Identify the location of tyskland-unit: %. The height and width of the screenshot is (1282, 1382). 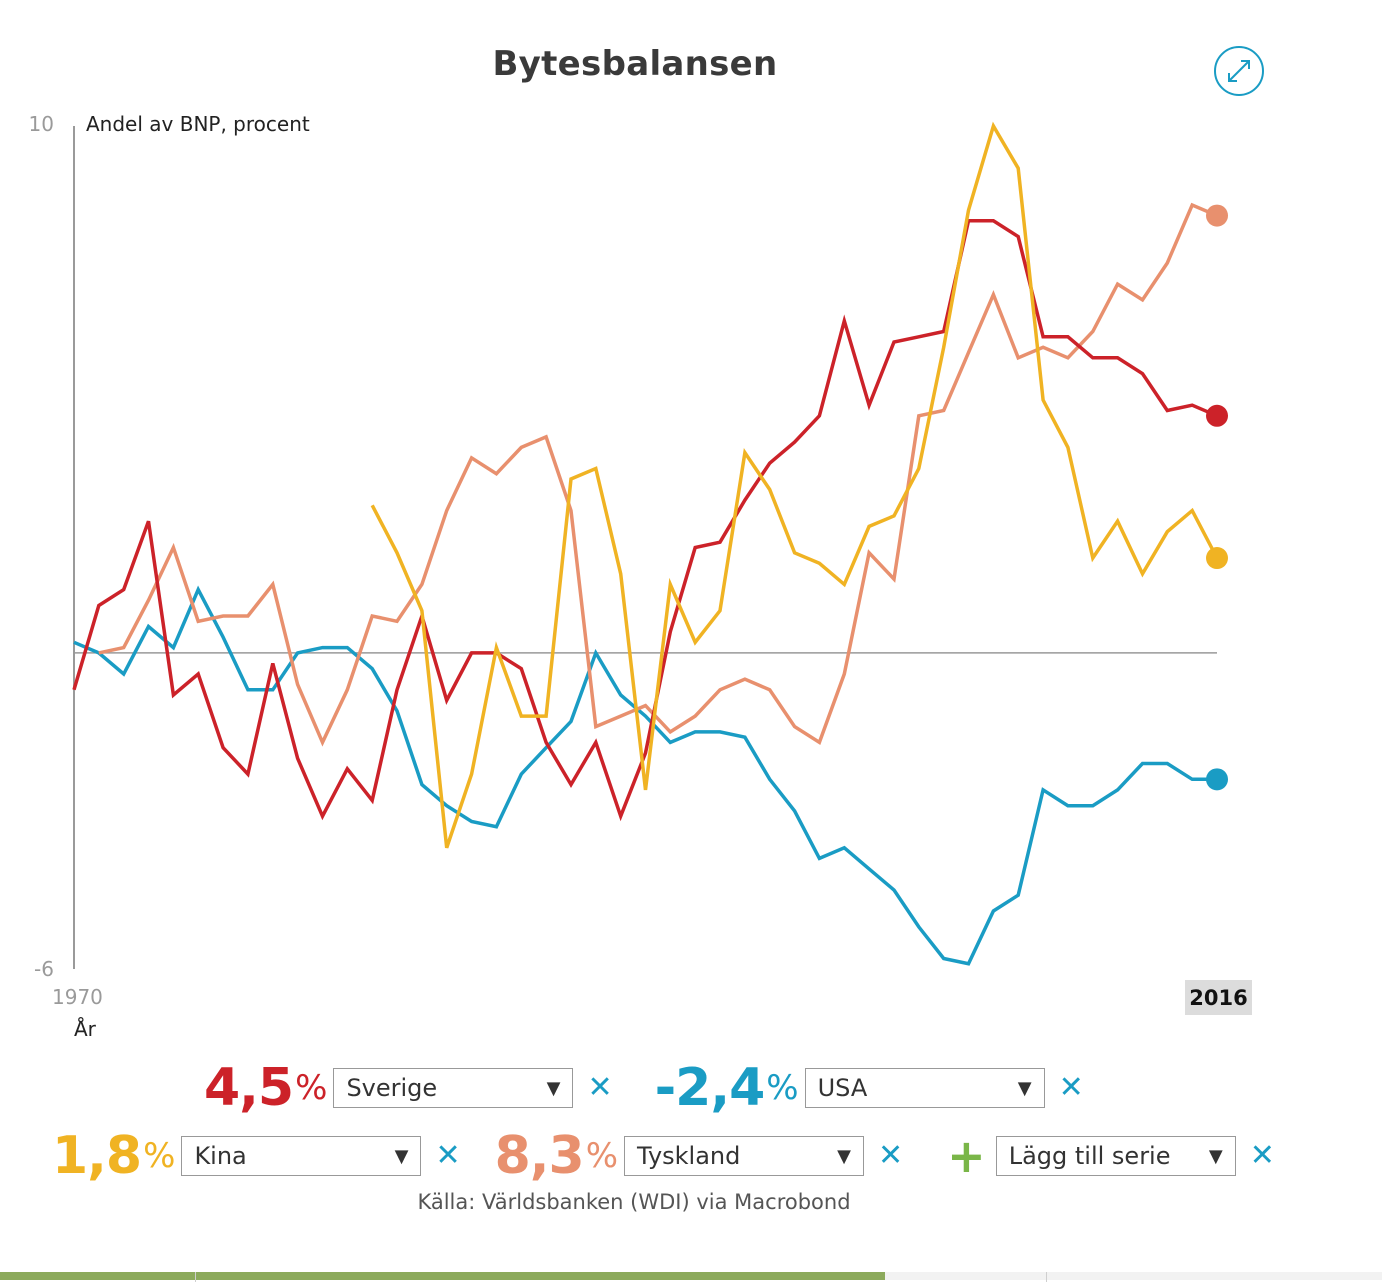
(602, 1156).